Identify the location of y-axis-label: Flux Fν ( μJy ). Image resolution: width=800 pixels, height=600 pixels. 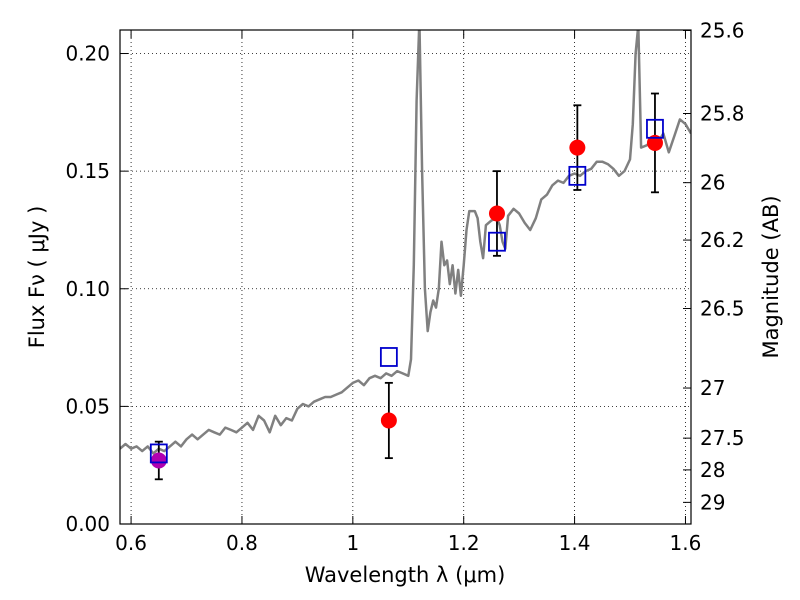
(37, 277).